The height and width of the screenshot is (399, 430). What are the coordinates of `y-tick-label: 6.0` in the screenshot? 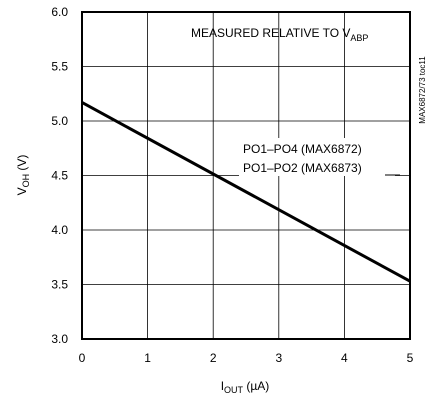 It's located at (59, 12).